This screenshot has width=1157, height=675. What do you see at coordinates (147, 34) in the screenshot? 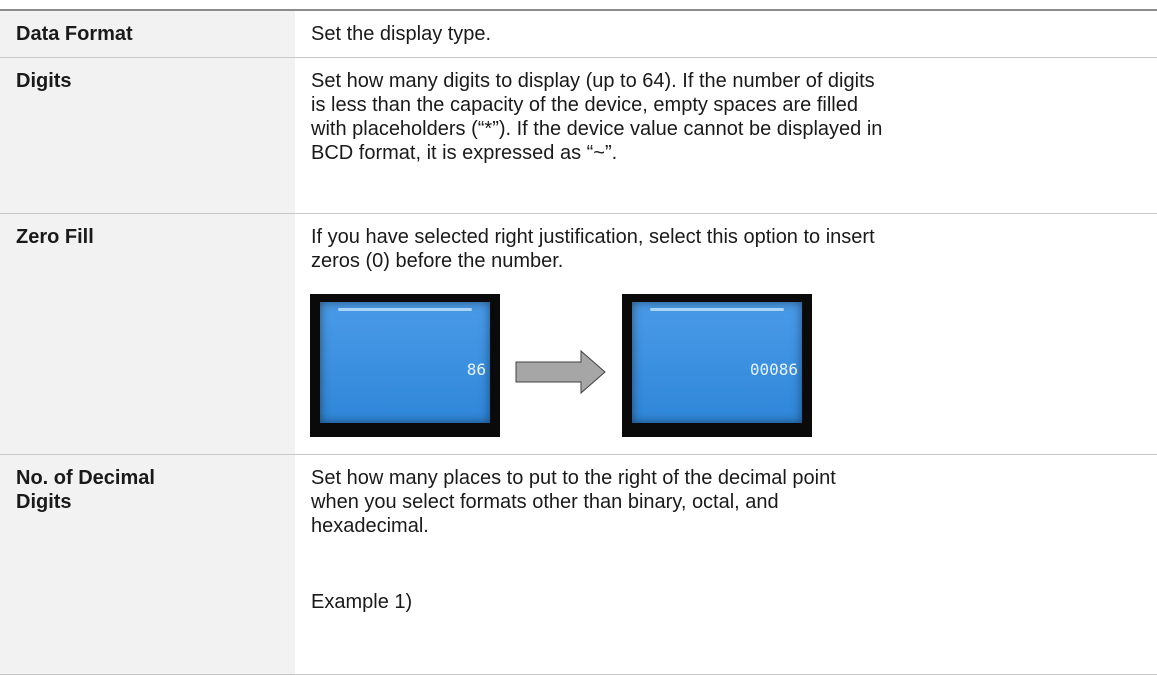
I see `row-label: Data Format` at bounding box center [147, 34].